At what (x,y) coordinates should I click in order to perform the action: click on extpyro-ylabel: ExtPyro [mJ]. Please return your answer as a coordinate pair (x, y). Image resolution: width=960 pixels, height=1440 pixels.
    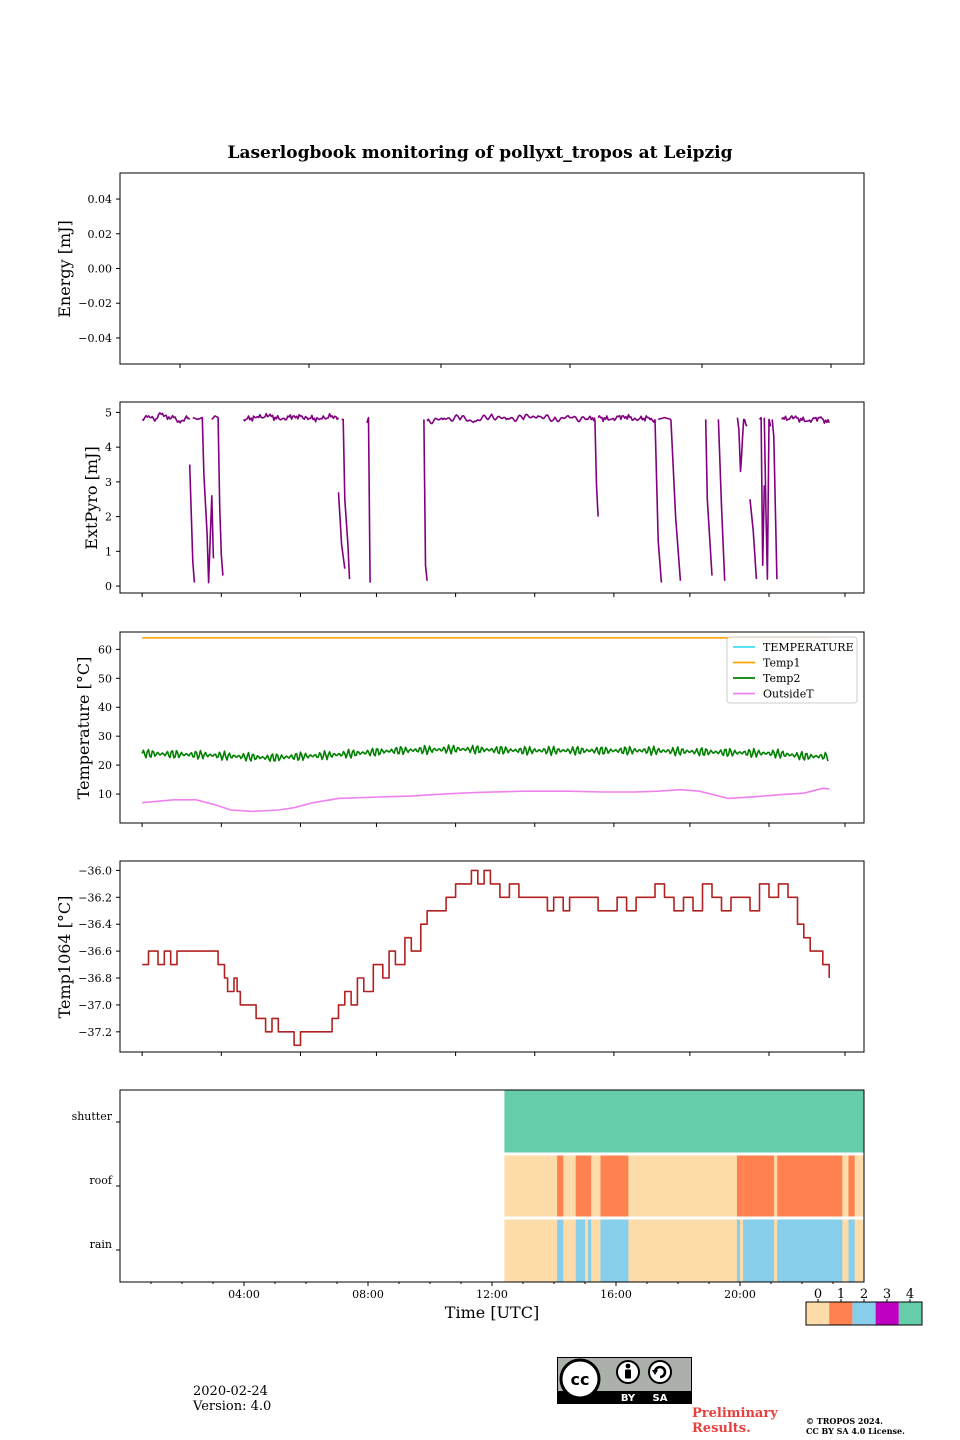
    Looking at the image, I should click on (91, 497).